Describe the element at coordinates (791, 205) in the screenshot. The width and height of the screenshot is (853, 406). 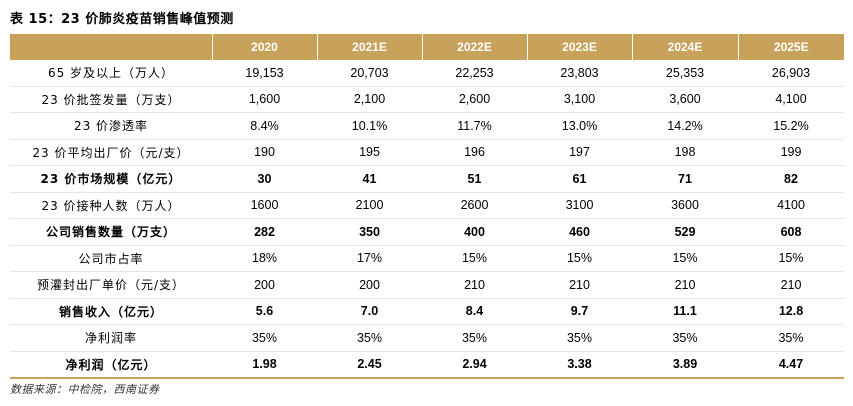
I see `table-cell: 4100` at that location.